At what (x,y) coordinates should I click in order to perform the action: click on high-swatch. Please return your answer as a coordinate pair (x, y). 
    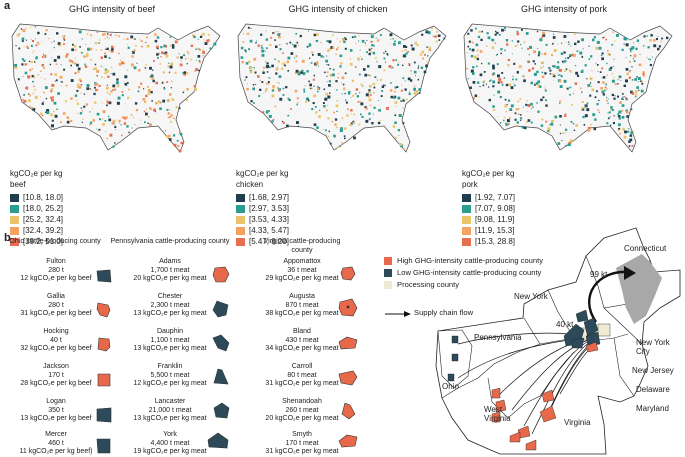
    Looking at the image, I should click on (388, 261).